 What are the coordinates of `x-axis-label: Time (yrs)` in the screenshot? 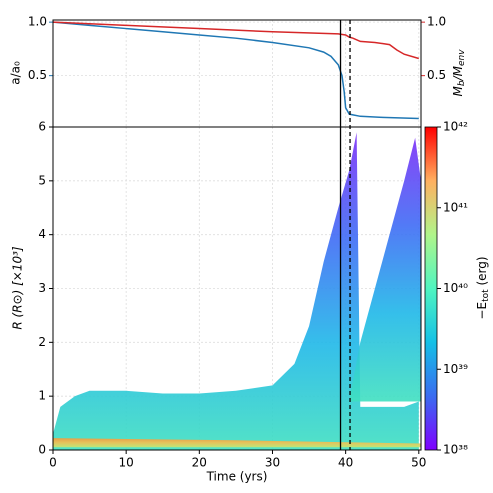 It's located at (237, 477).